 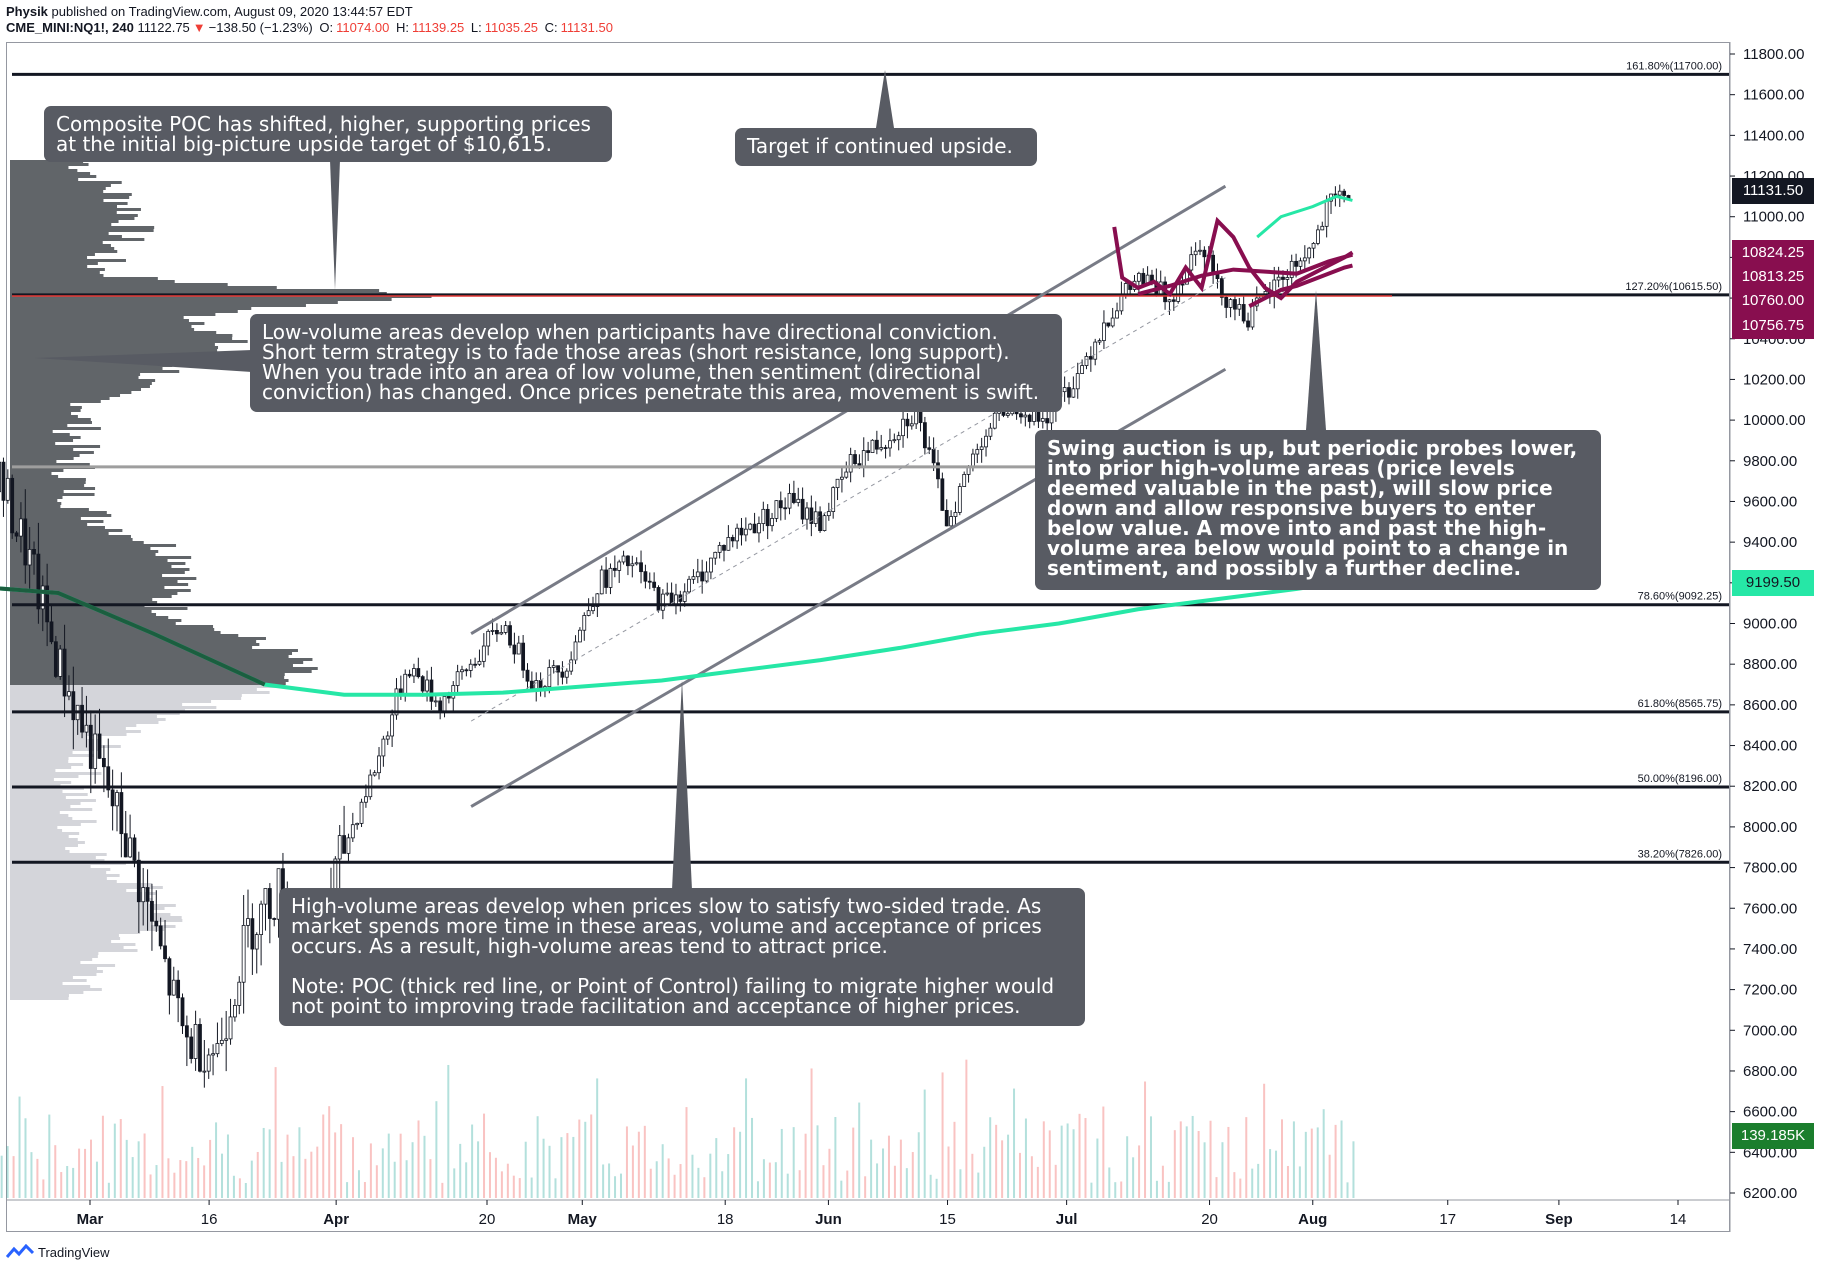 I want to click on price-tick-label: 8400.00, so click(x=1770, y=746).